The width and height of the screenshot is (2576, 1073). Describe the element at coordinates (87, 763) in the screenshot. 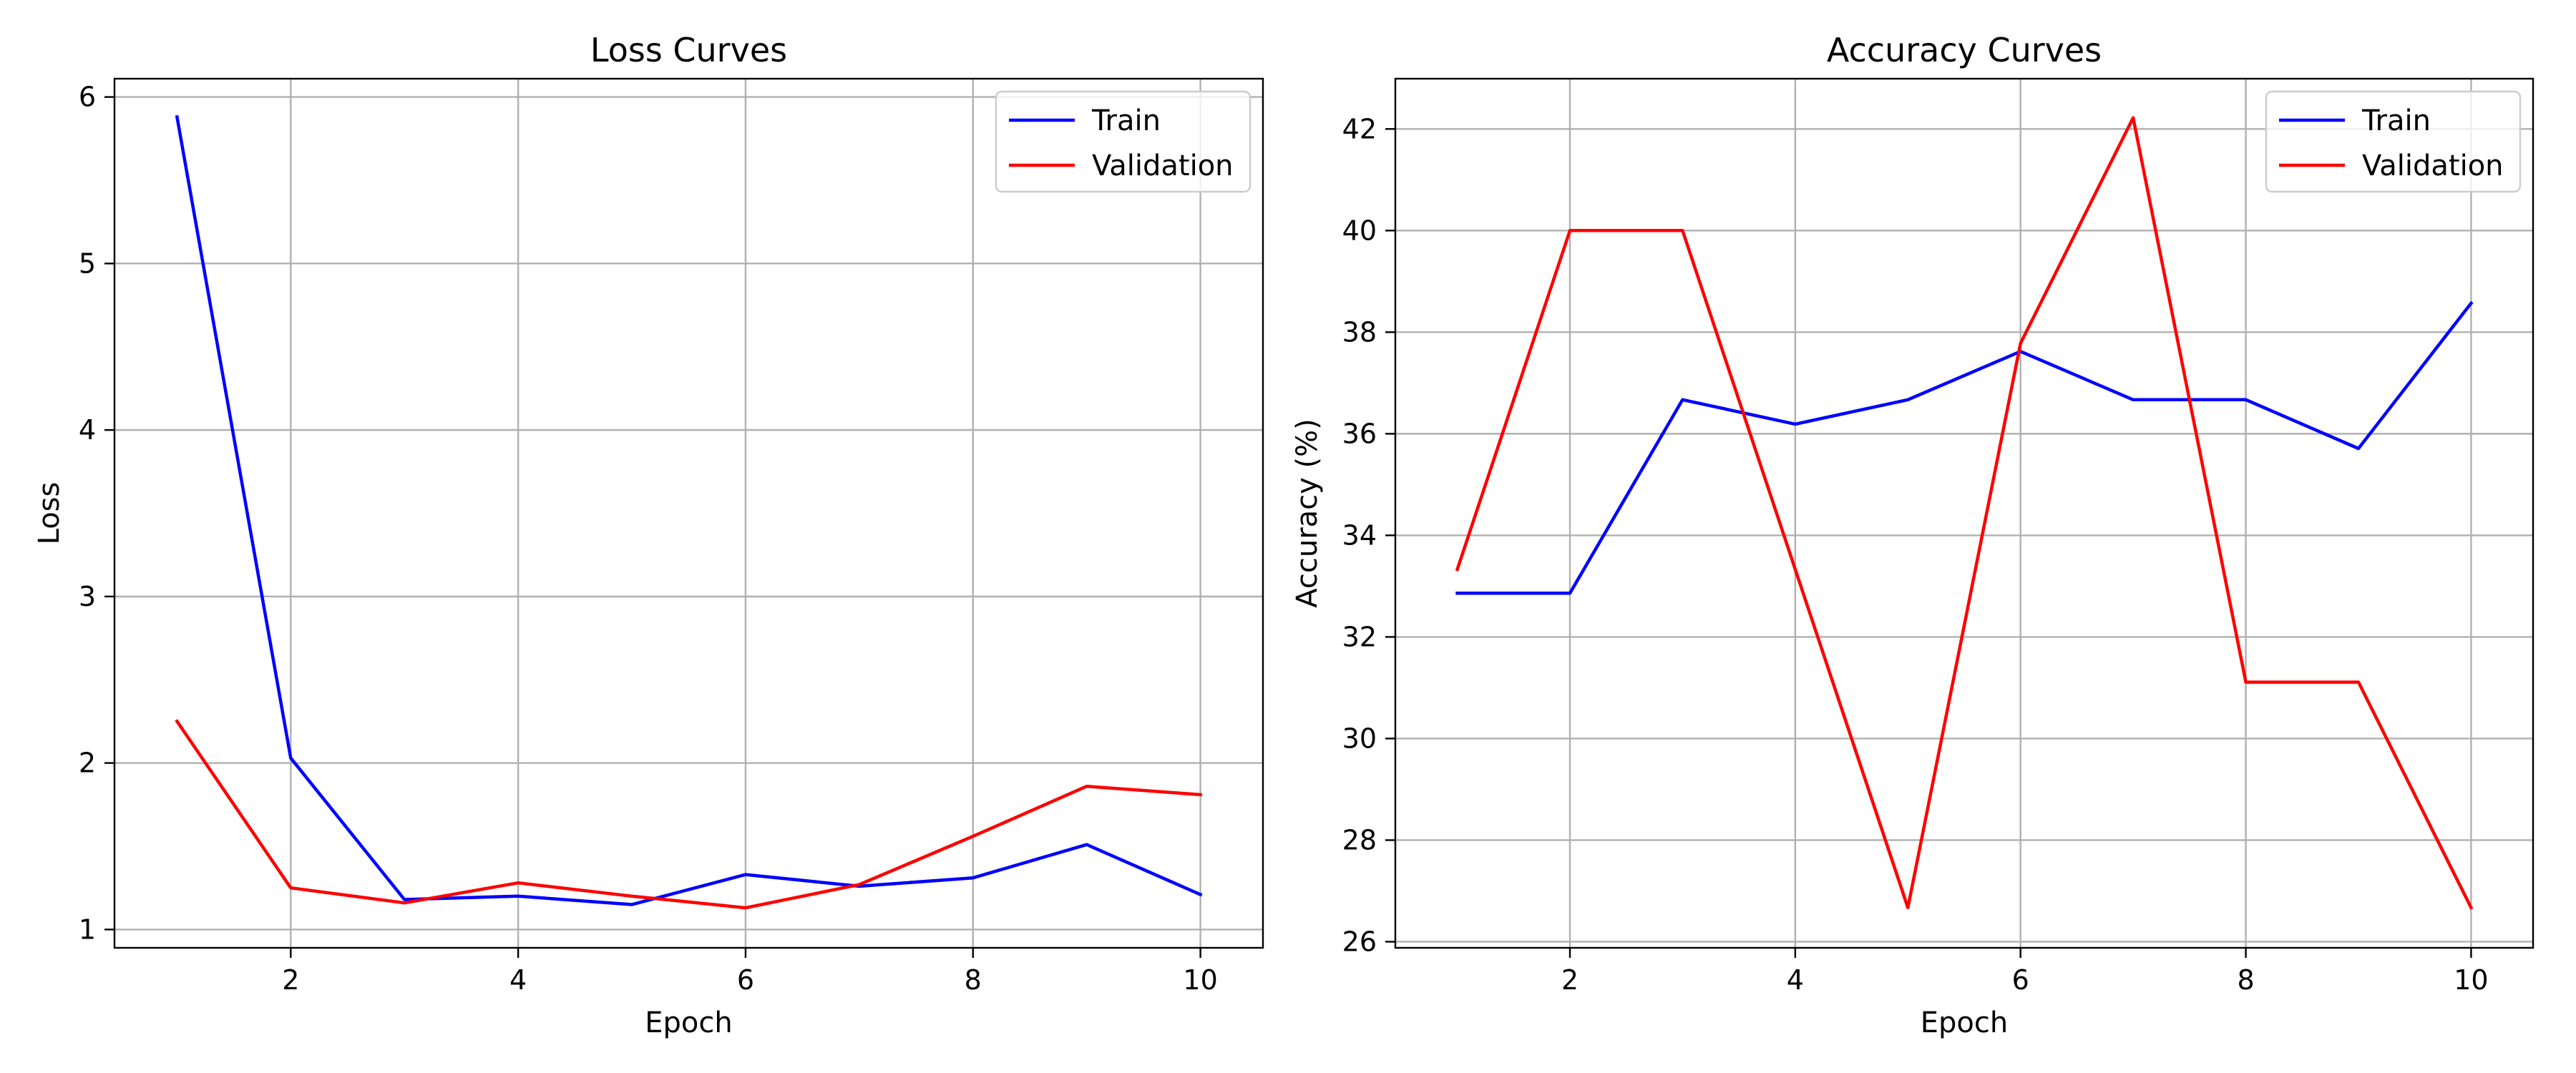

I see `y-tick-label: 2` at that location.